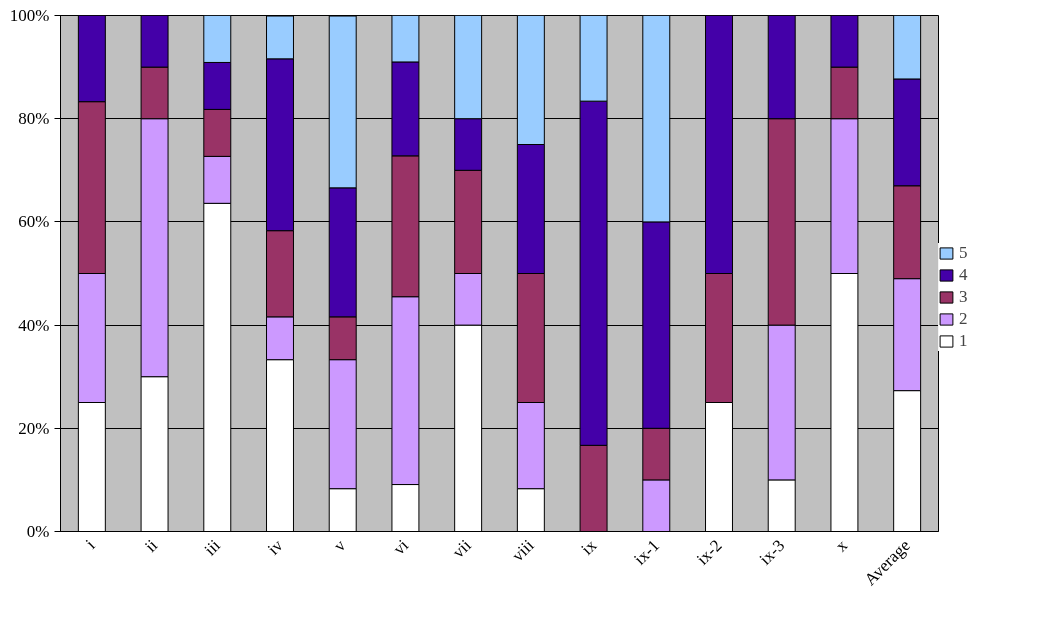 The image size is (1043, 628). I want to click on x-tick-label: vii, so click(462, 548).